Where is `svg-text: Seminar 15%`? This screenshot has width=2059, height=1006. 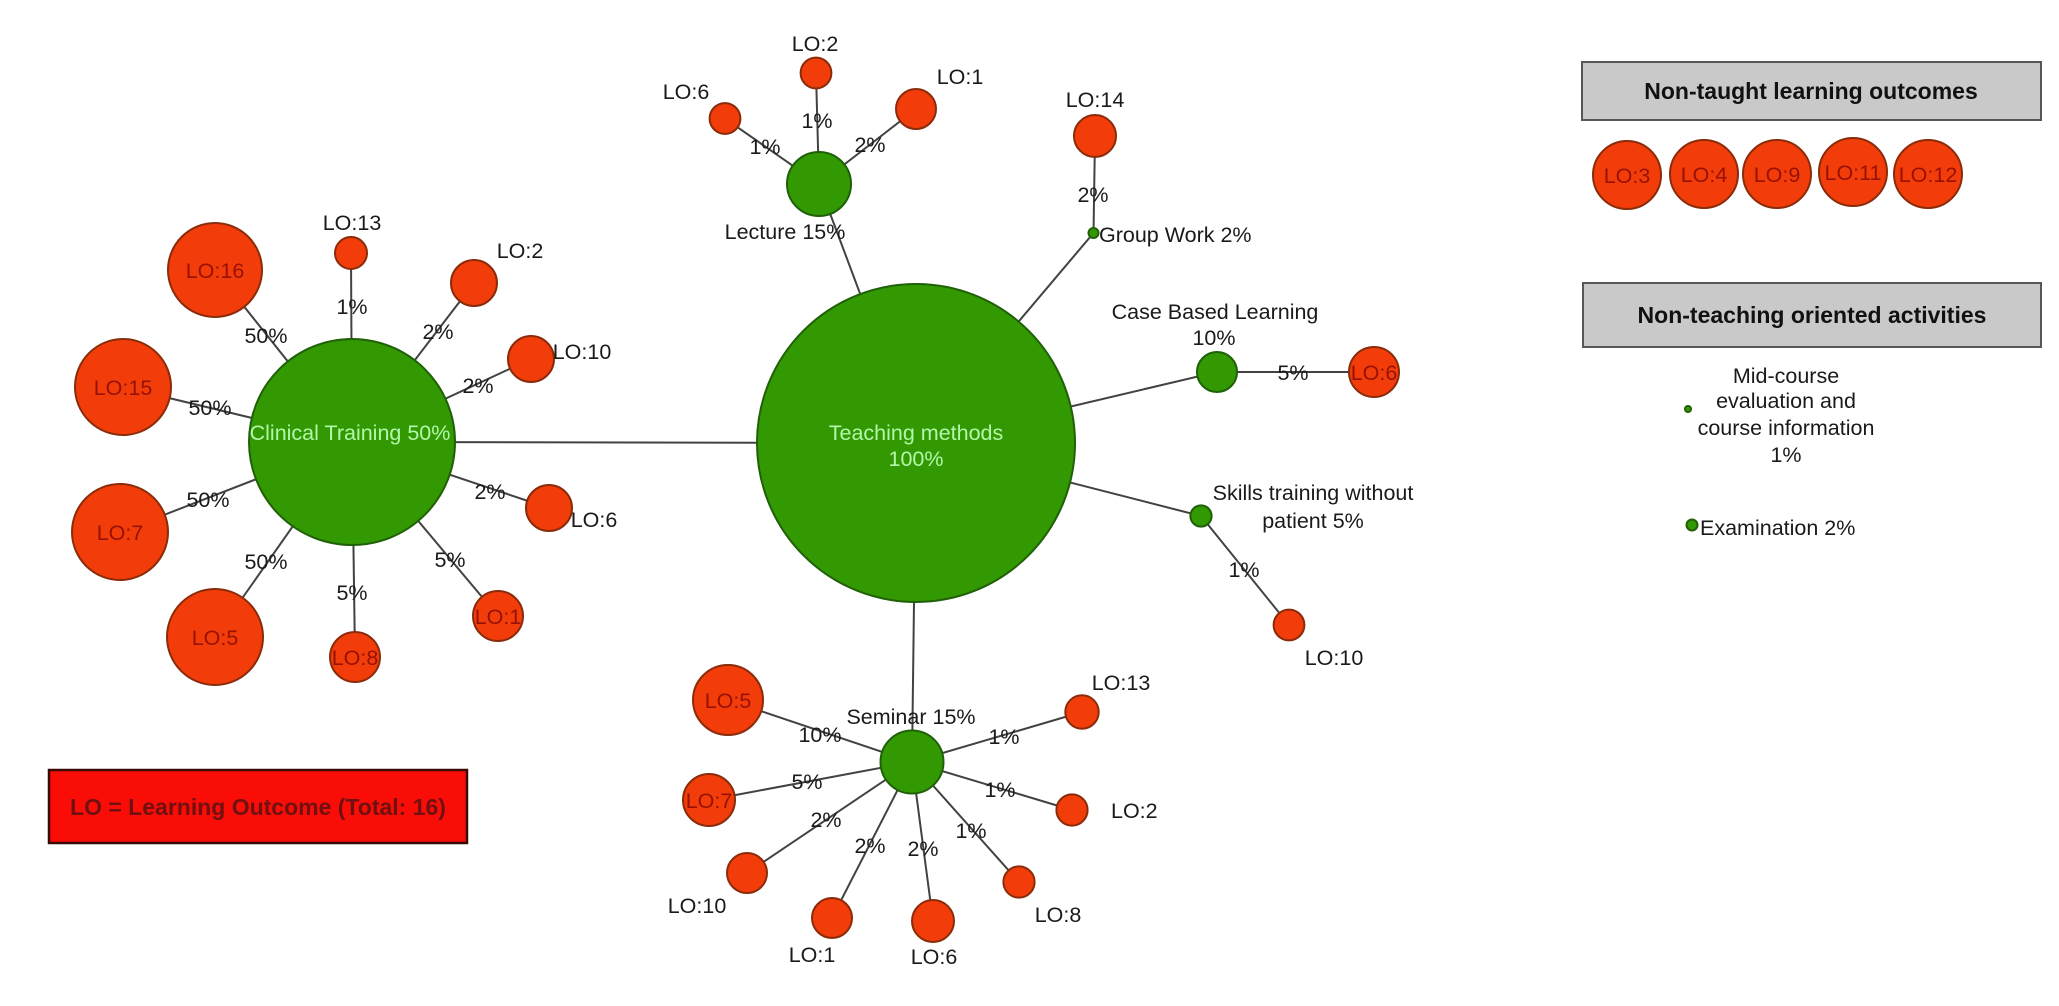
svg-text: Seminar 15% is located at coordinates (910, 717).